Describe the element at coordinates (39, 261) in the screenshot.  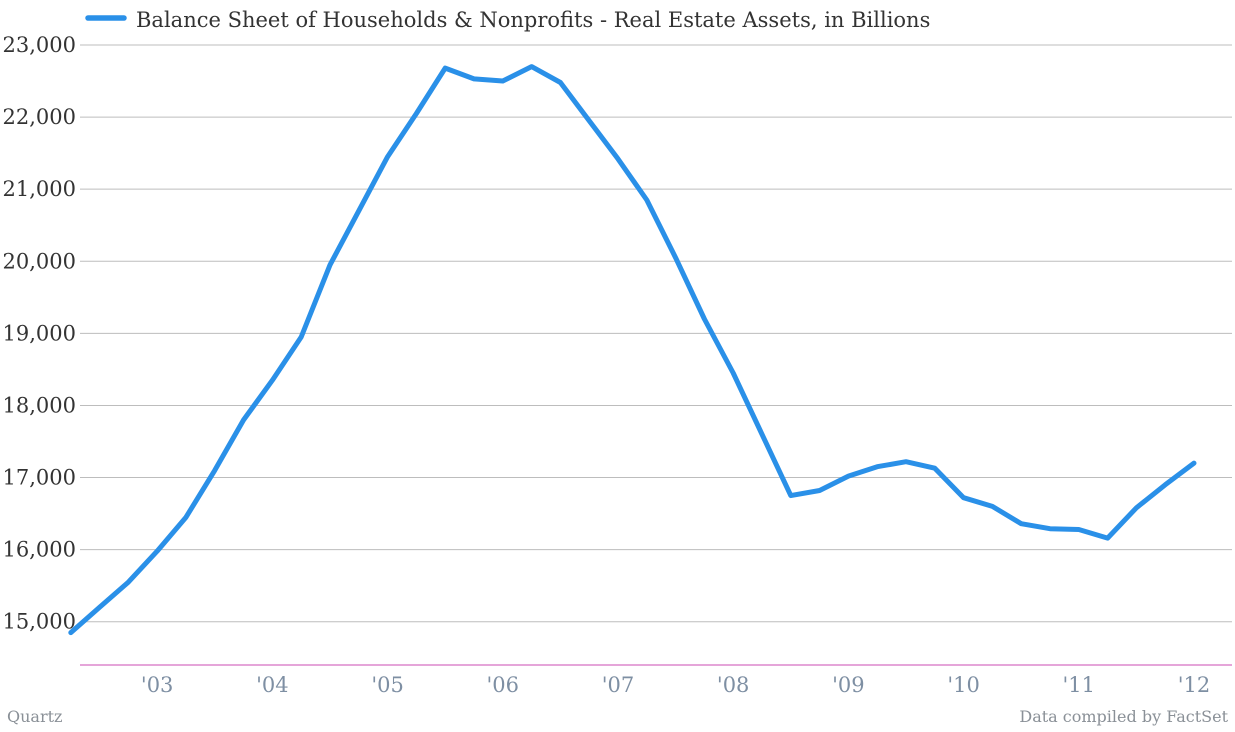
I see `y-tick-label: 20,000` at that location.